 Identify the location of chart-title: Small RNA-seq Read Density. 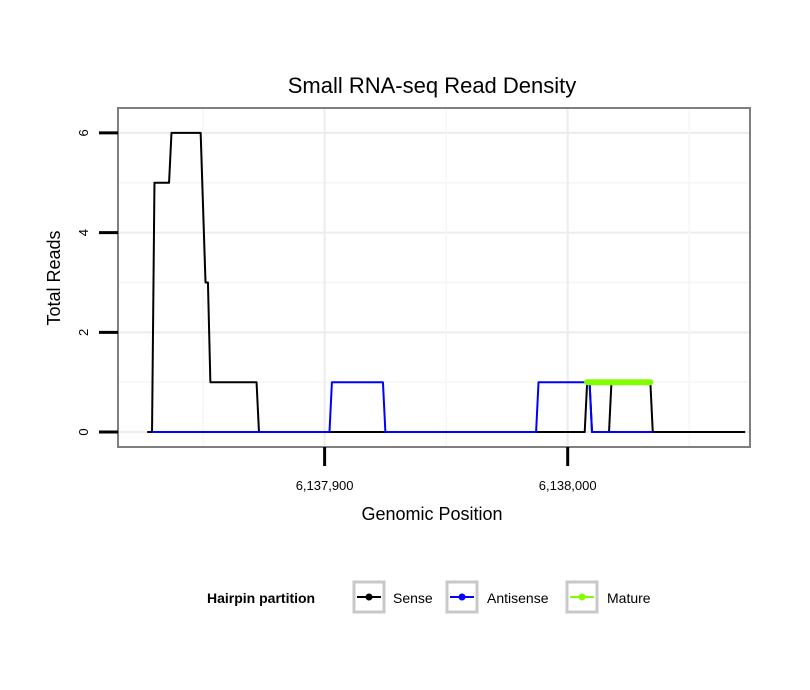
(432, 85).